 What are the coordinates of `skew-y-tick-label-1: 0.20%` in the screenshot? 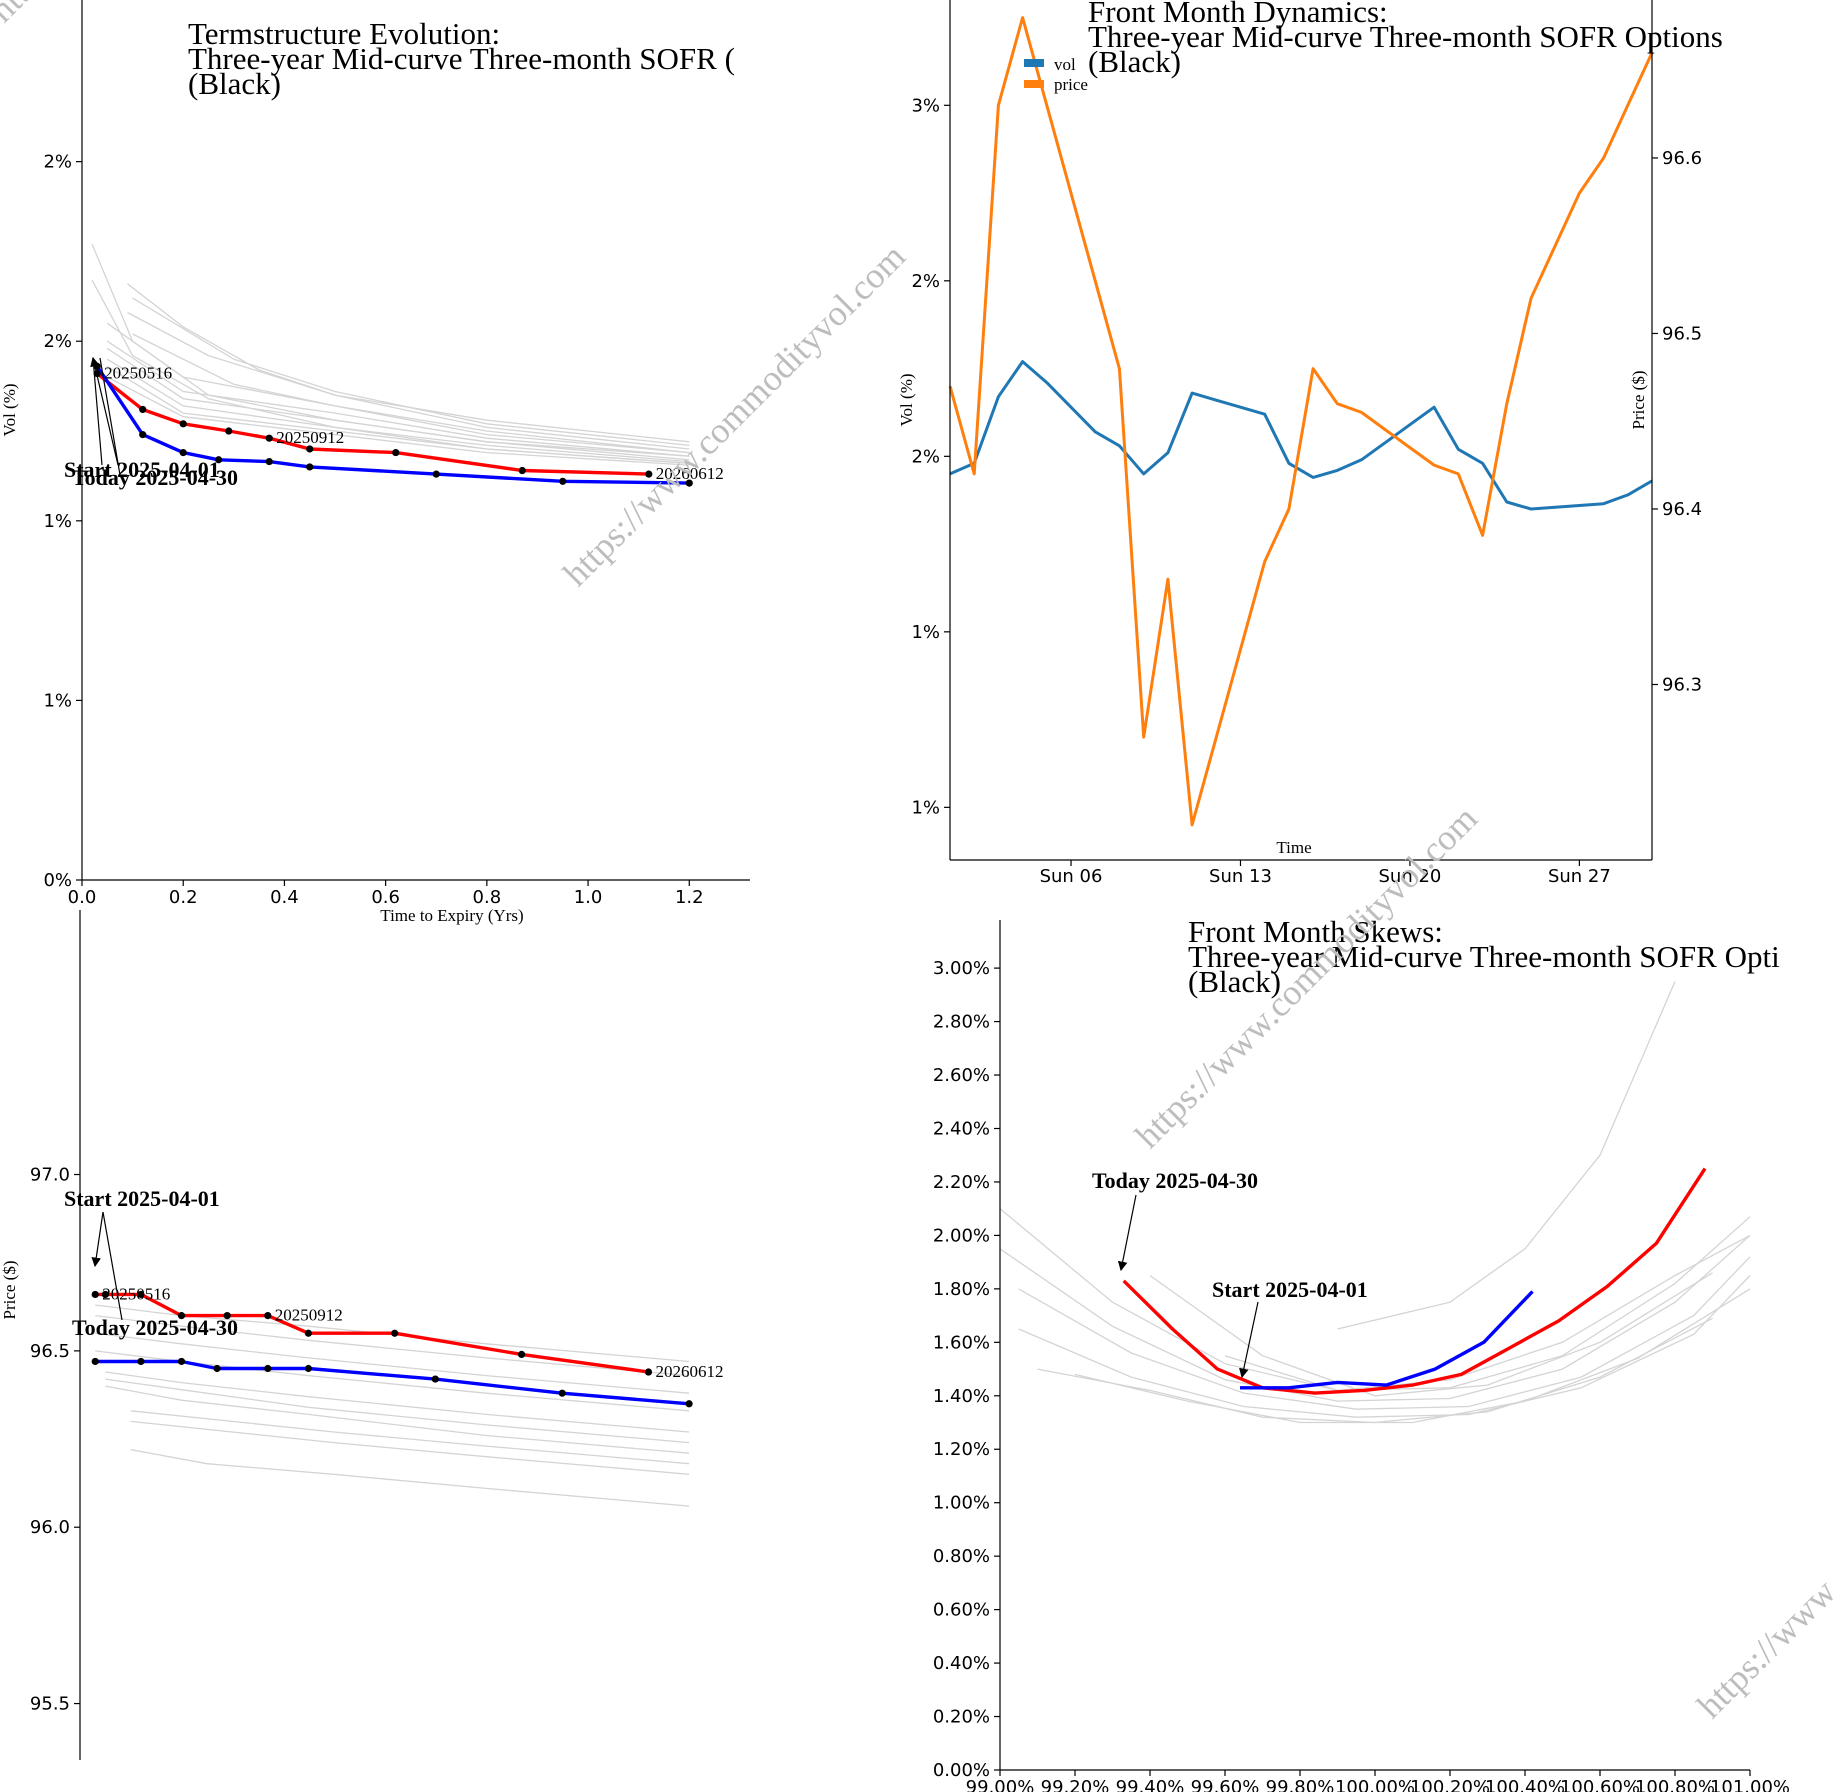 It's located at (961, 1717).